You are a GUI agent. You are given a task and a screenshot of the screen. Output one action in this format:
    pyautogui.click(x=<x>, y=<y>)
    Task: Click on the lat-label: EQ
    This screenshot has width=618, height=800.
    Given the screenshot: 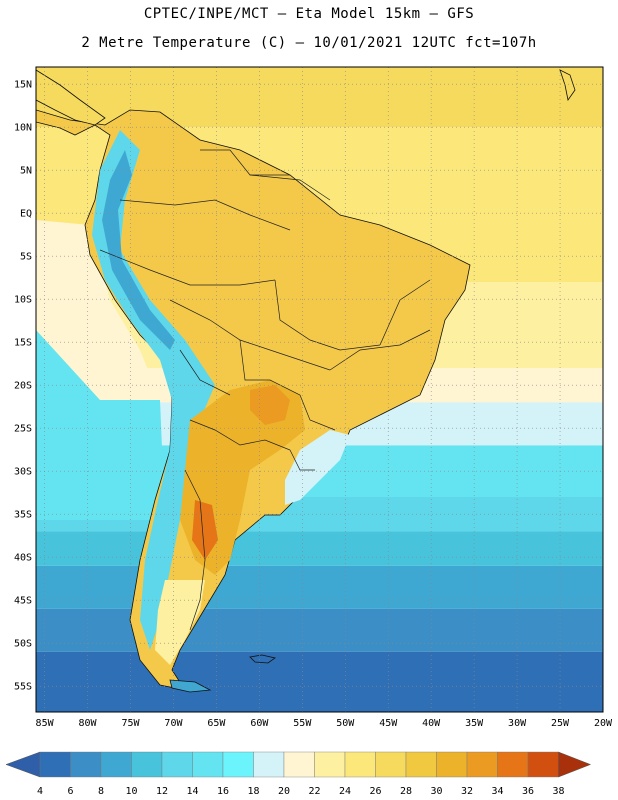 What is the action you would take?
    pyautogui.click(x=26, y=214)
    